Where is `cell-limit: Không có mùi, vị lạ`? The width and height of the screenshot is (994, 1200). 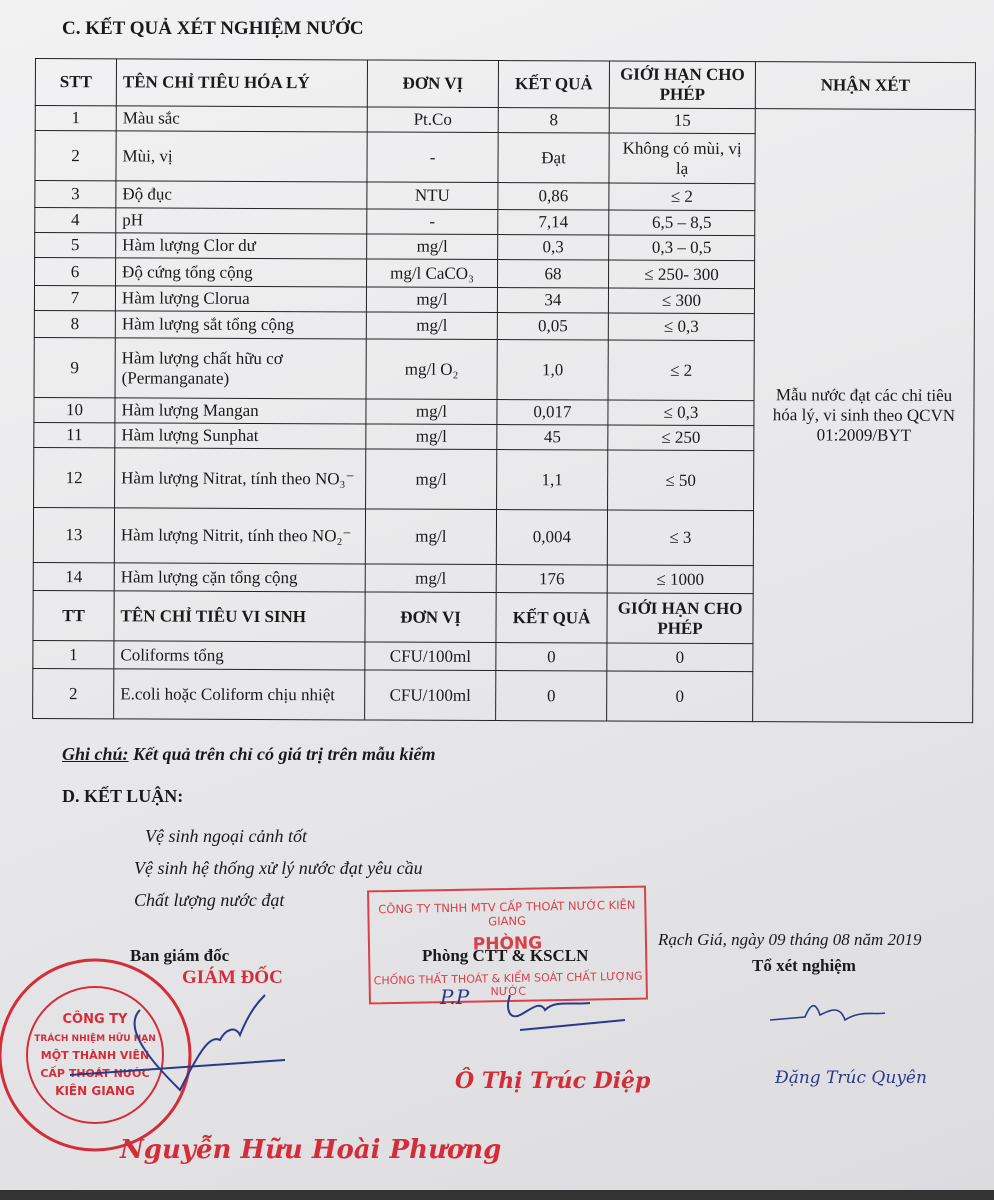
cell-limit: Không có mùi, vị lạ is located at coordinates (682, 158).